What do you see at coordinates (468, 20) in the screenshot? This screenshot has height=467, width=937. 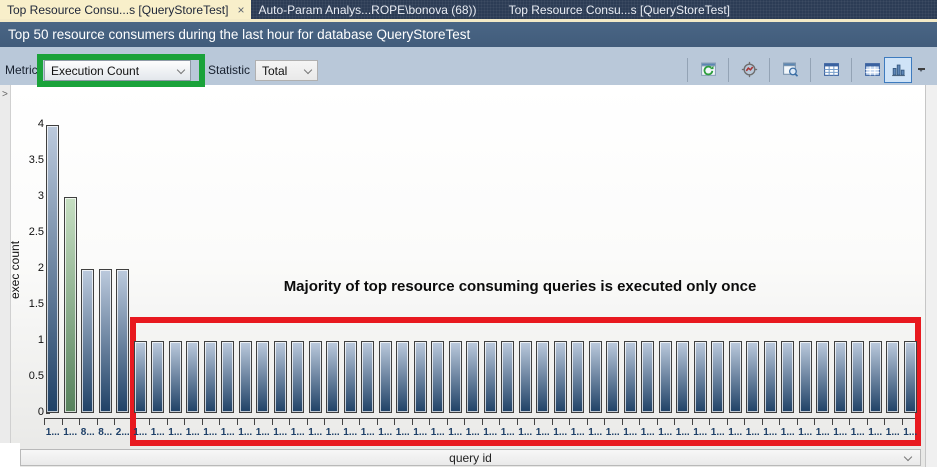 I see `tab-bar-accent-line` at bounding box center [468, 20].